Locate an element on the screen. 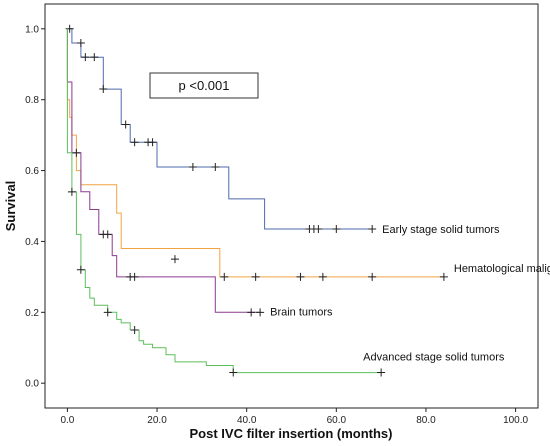 This screenshot has height=446, width=550. y-tick-label: 0.0 is located at coordinates (32, 384).